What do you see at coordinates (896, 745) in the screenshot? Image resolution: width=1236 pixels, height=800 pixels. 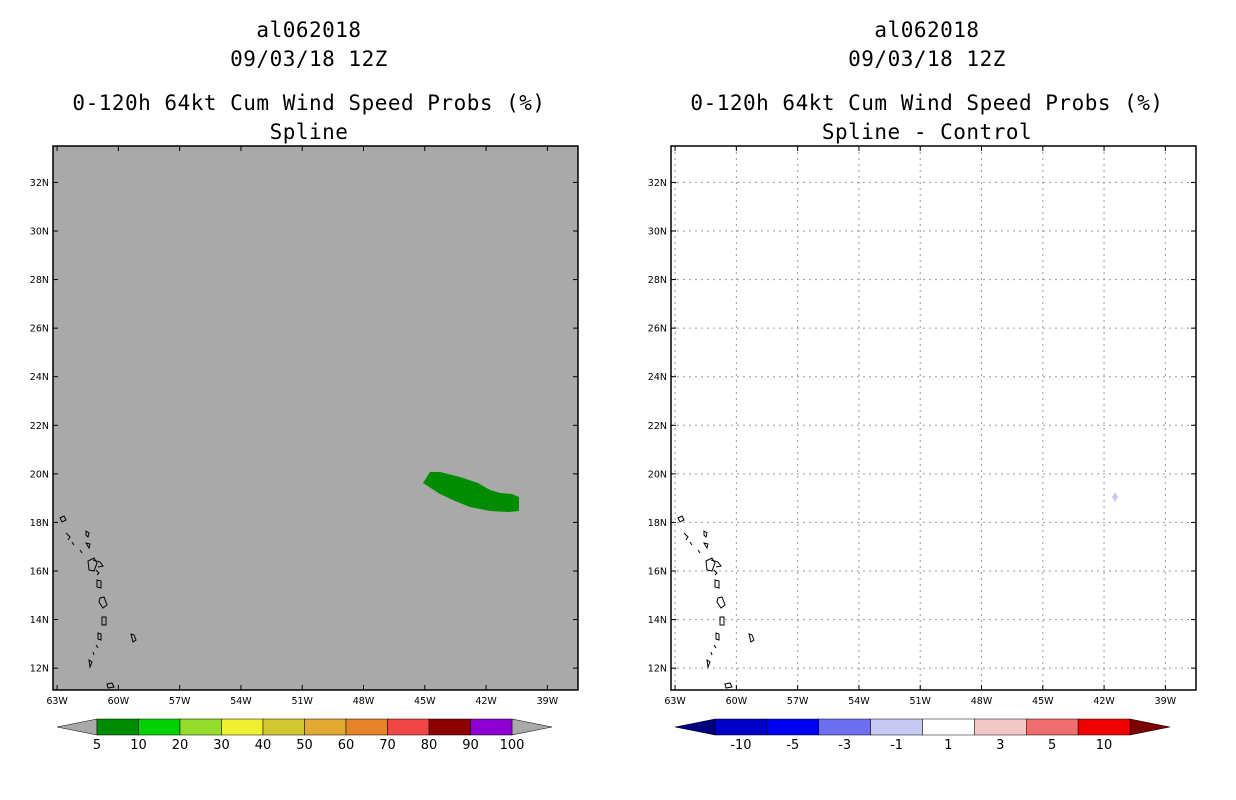 I see `colorbar-label: -1` at bounding box center [896, 745].